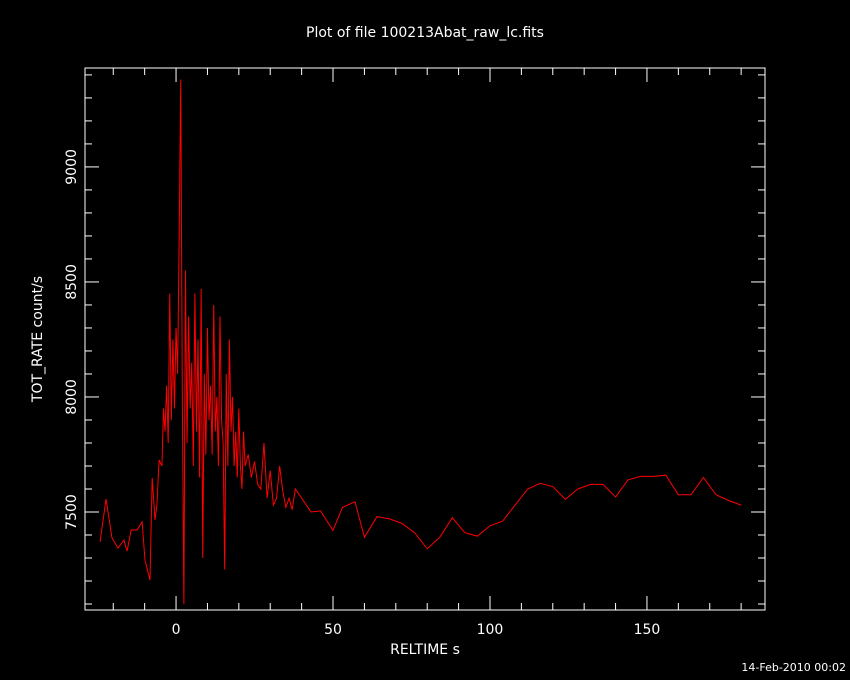 The height and width of the screenshot is (680, 850). I want to click on x-tick-label: 150, so click(647, 630).